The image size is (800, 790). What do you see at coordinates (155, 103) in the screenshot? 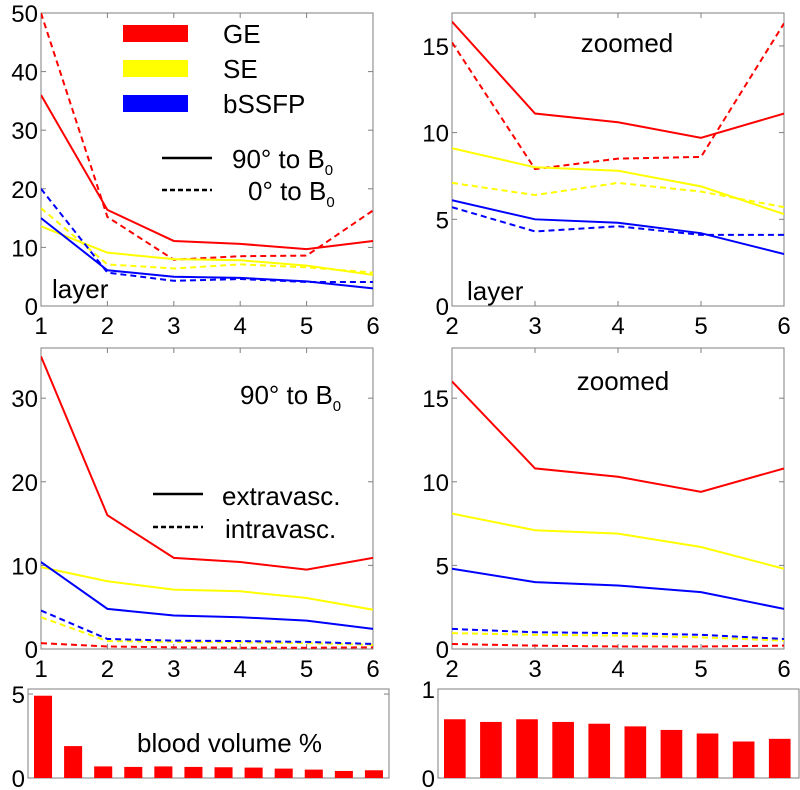
I see `legend-swatch-bSSFP` at bounding box center [155, 103].